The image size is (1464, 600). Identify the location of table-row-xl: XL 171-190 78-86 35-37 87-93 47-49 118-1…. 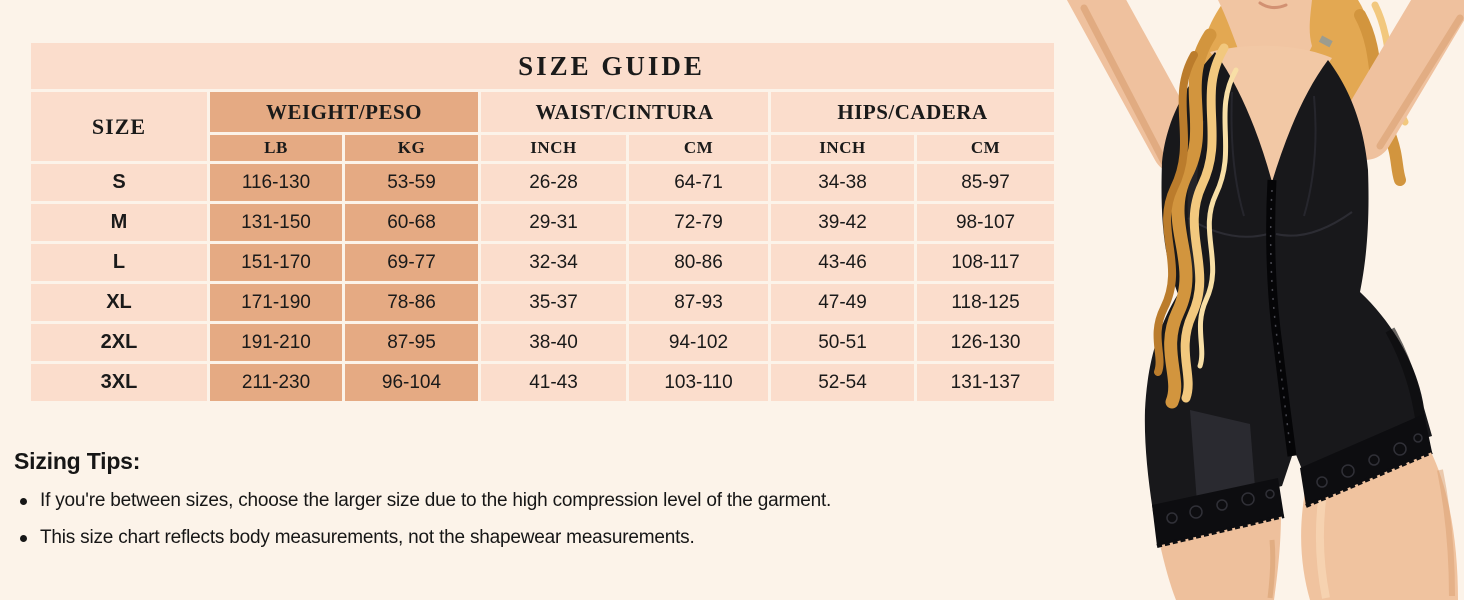
(543, 302).